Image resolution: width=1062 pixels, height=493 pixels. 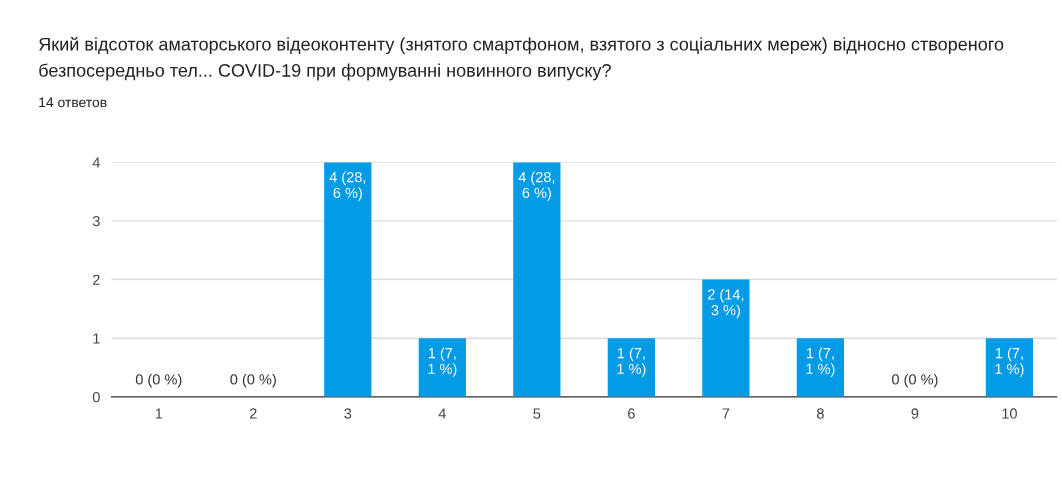 I want to click on y-tick-label: 1, so click(x=96, y=338).